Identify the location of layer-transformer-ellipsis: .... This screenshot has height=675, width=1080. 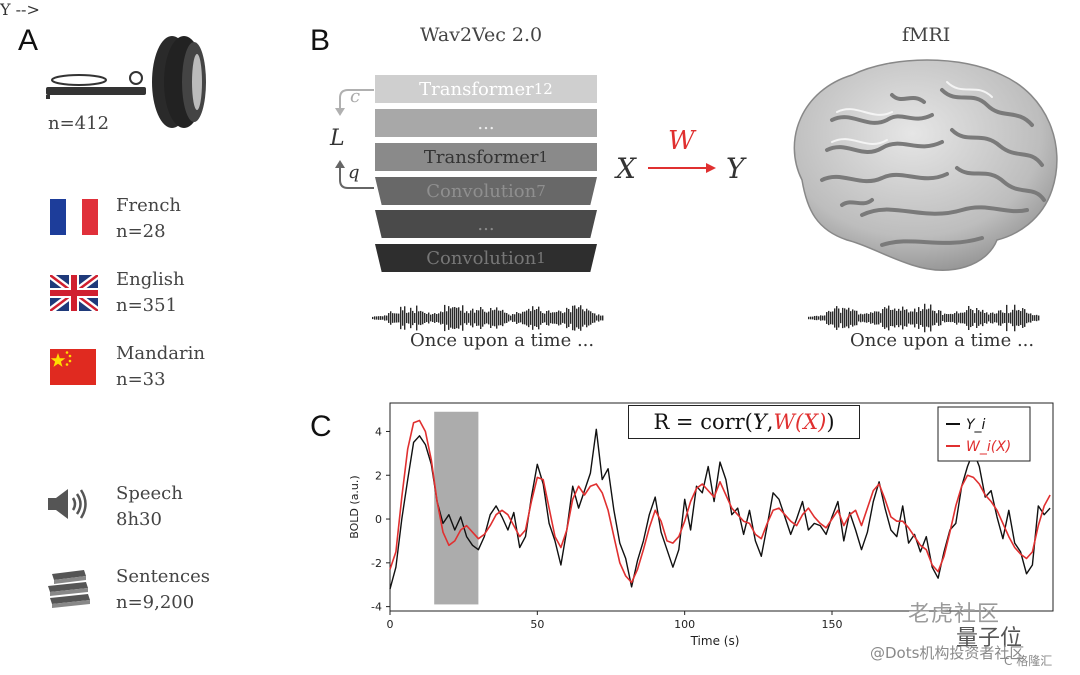
(486, 123).